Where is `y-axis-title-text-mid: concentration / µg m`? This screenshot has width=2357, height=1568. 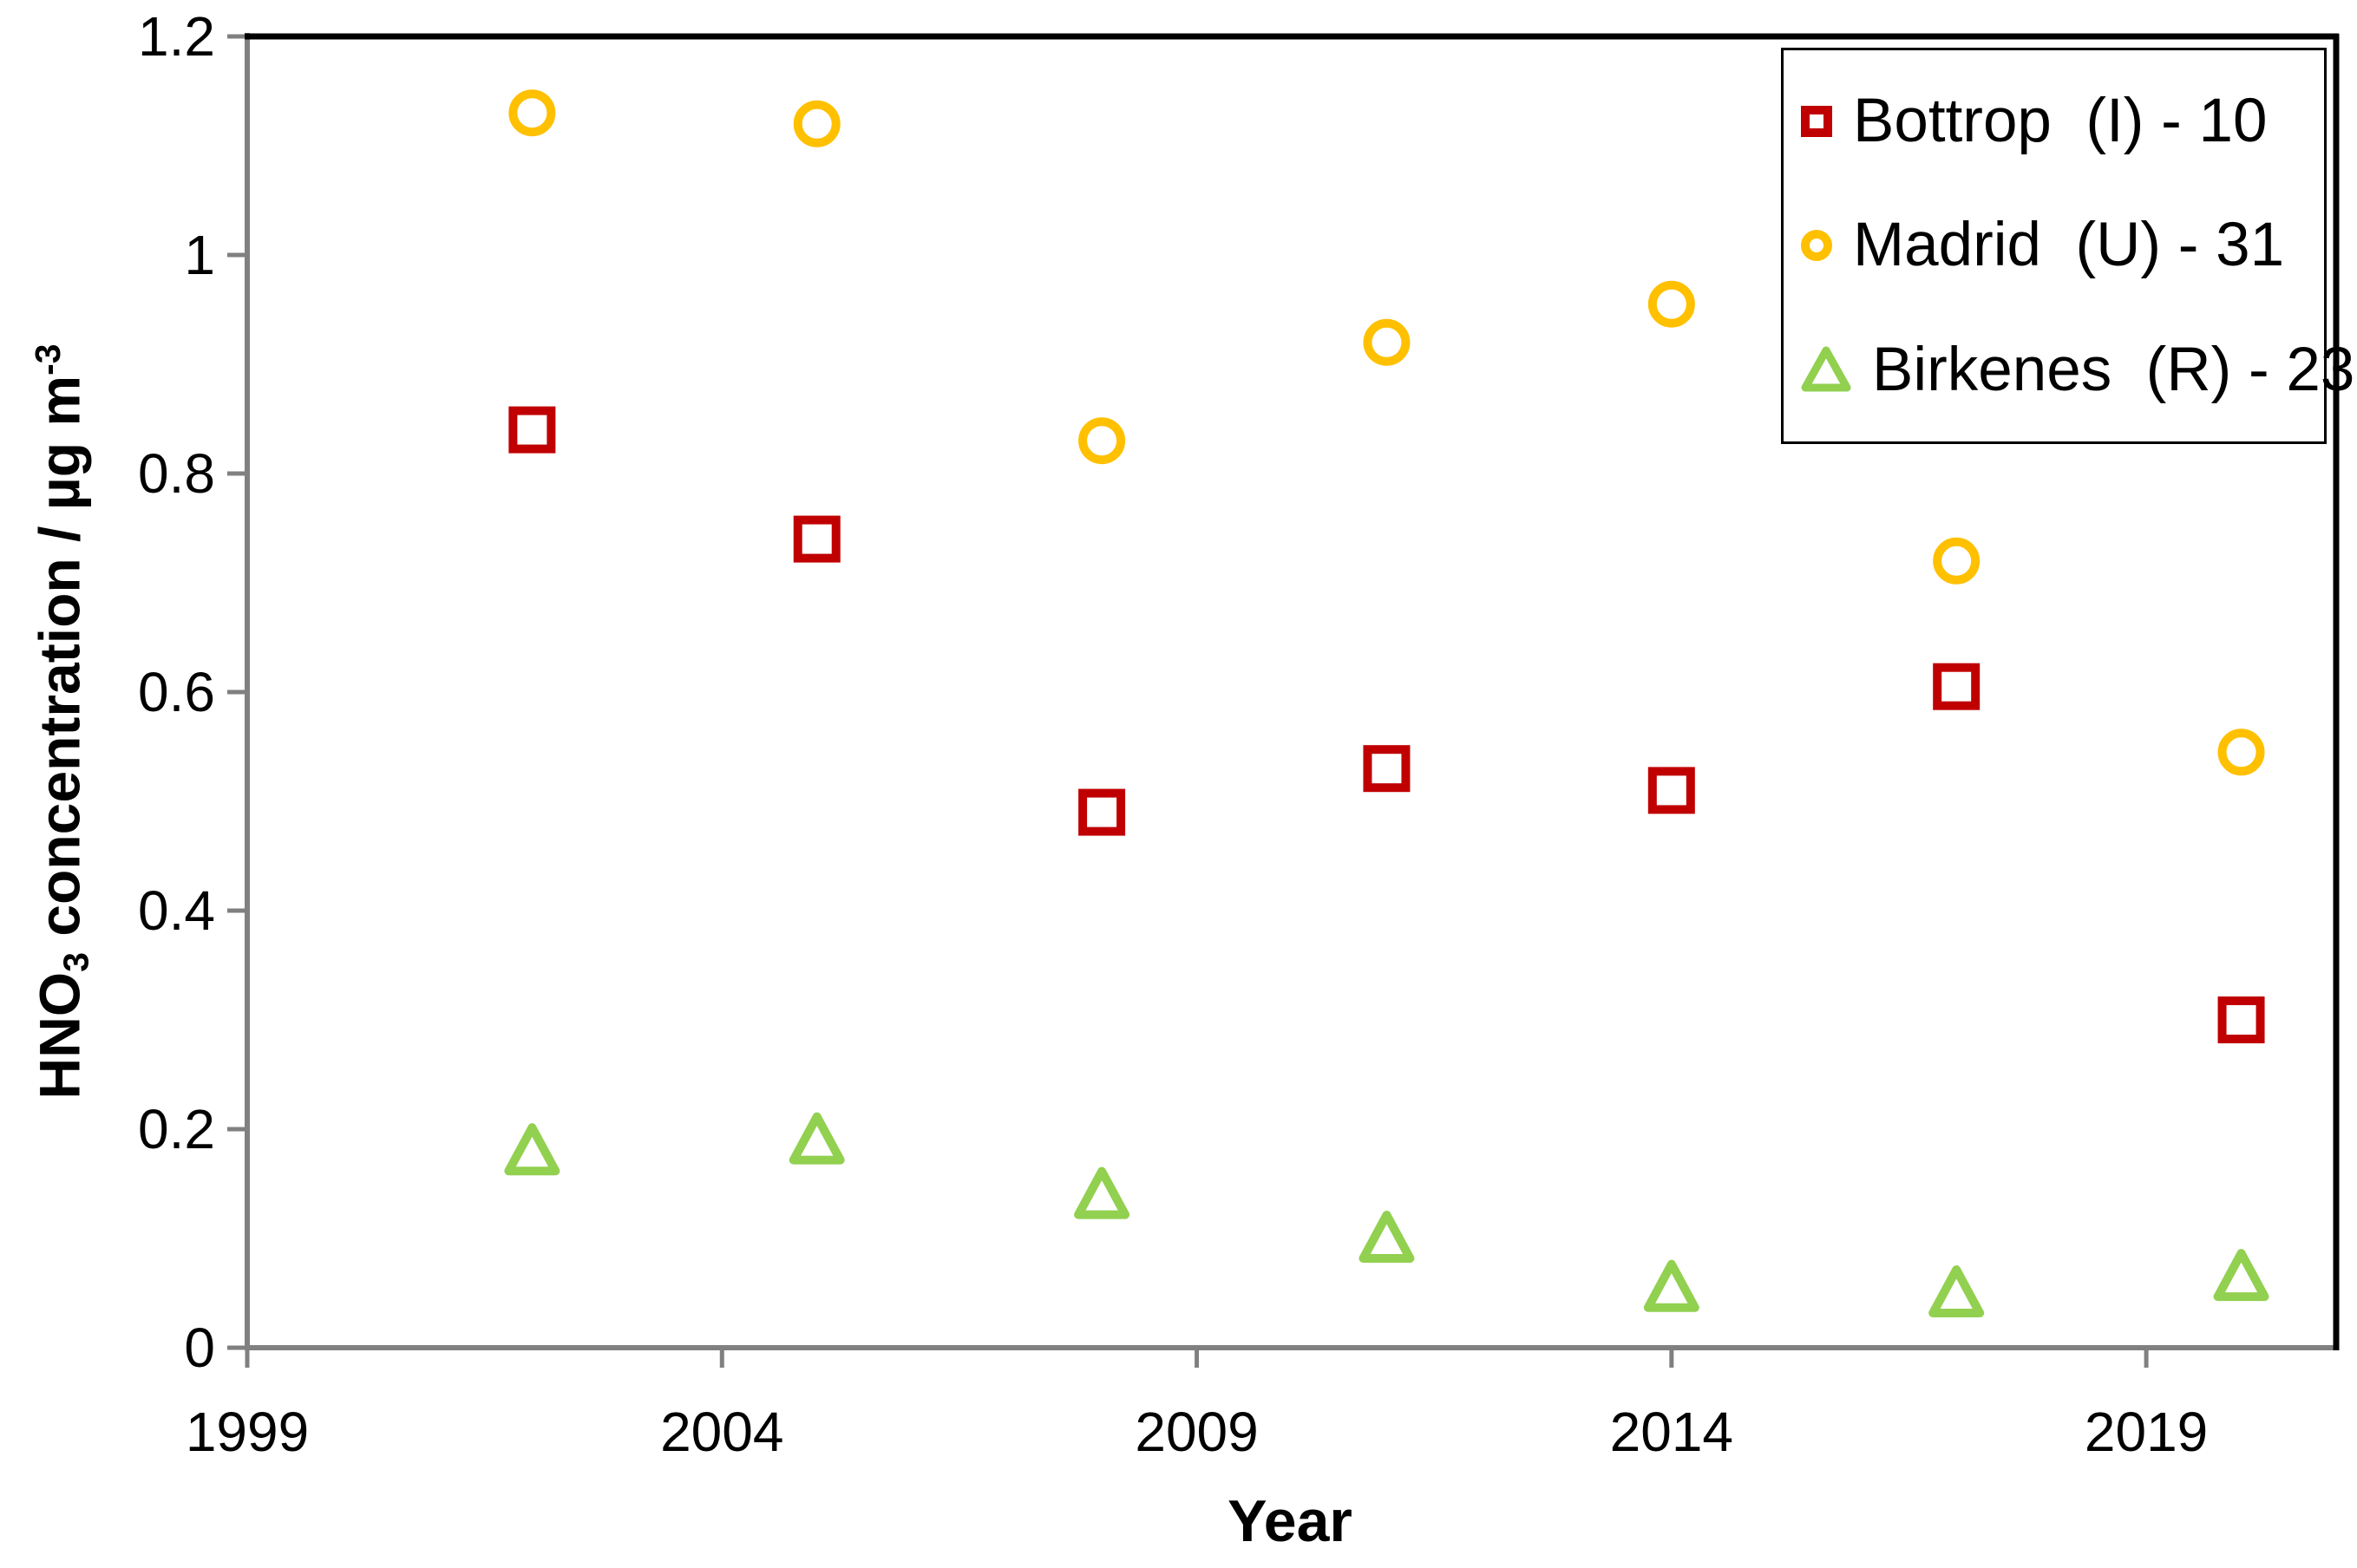
y-axis-title-text-mid: concentration / µg m is located at coordinates (60, 664).